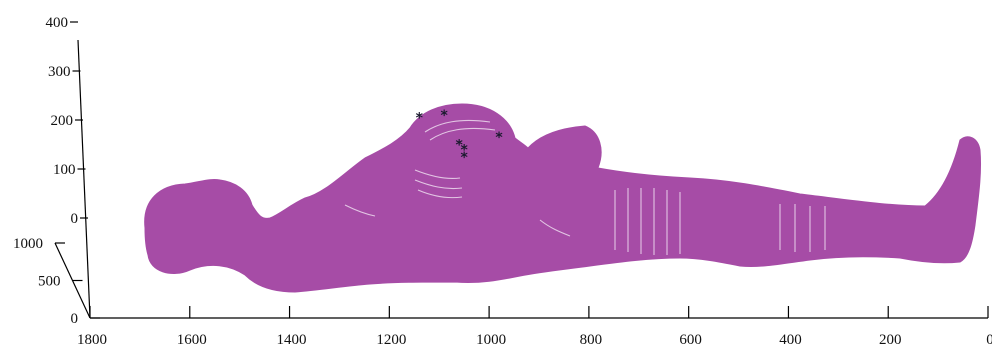  Describe the element at coordinates (75, 319) in the screenshot. I see `y-tick-label: 0` at that location.